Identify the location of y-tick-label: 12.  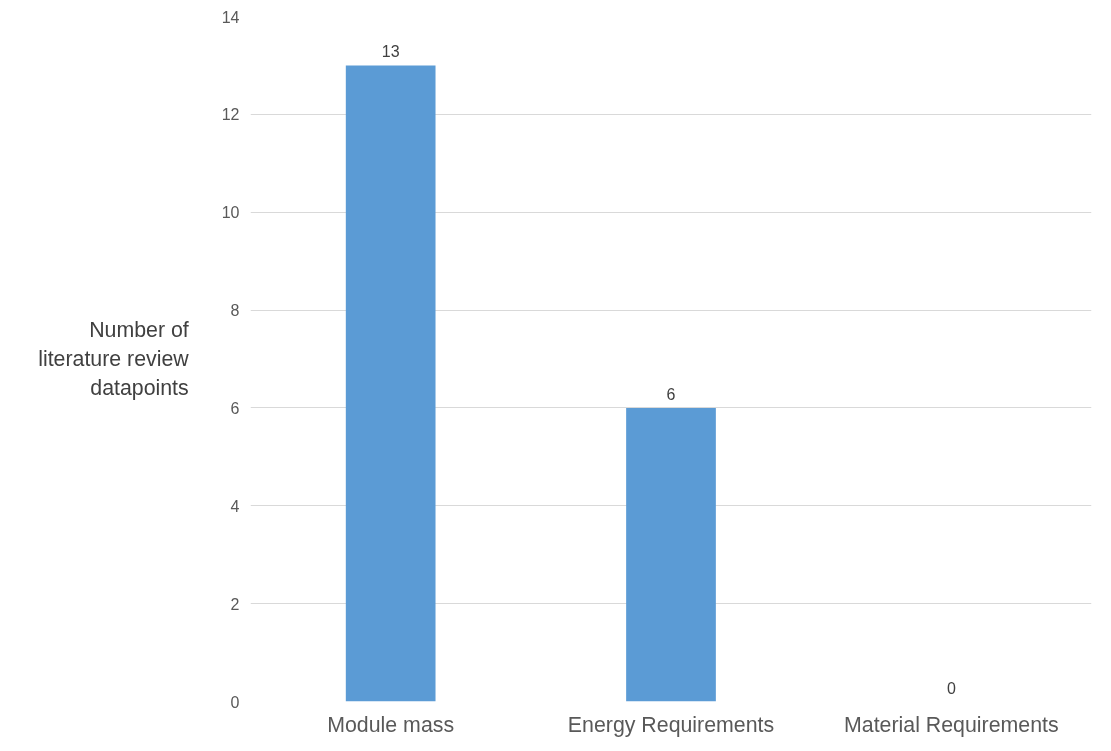
(230, 115).